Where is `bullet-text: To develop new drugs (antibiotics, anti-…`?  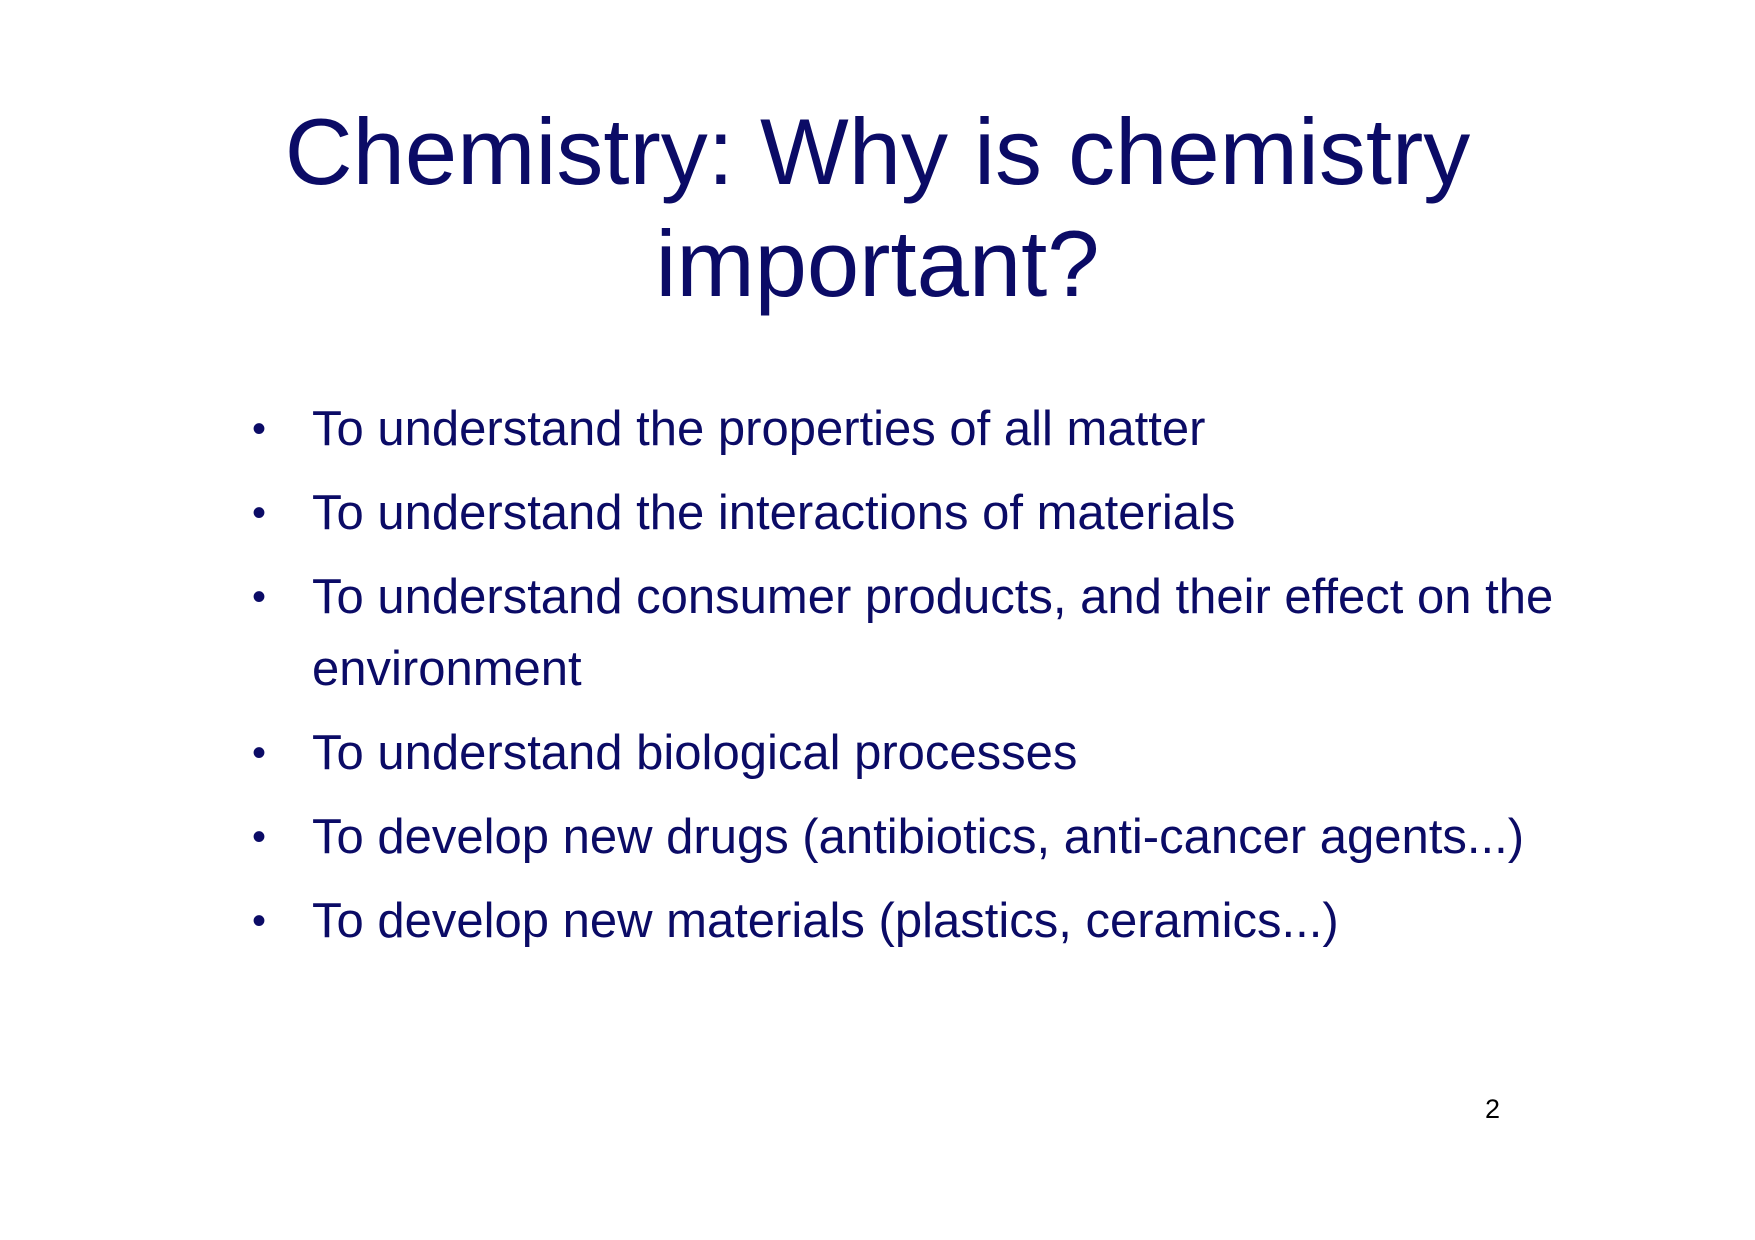 bullet-text: To develop new drugs (antibiotics, anti-… is located at coordinates (918, 837).